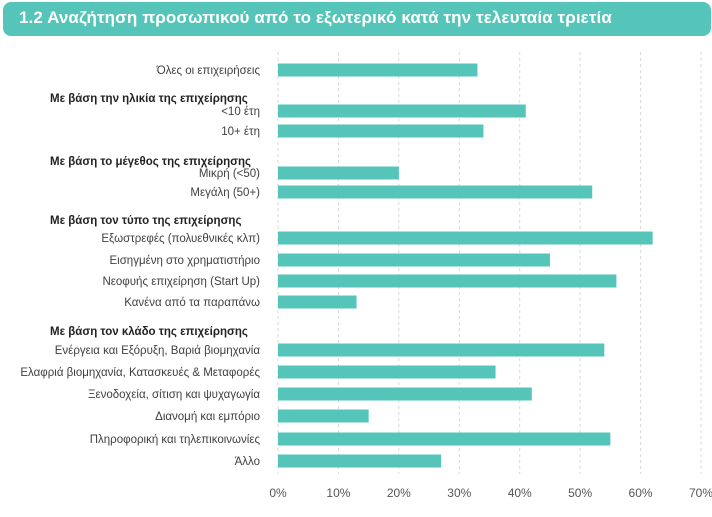 The image size is (712, 517). I want to click on x-tick-label: 30%, so click(459, 493).